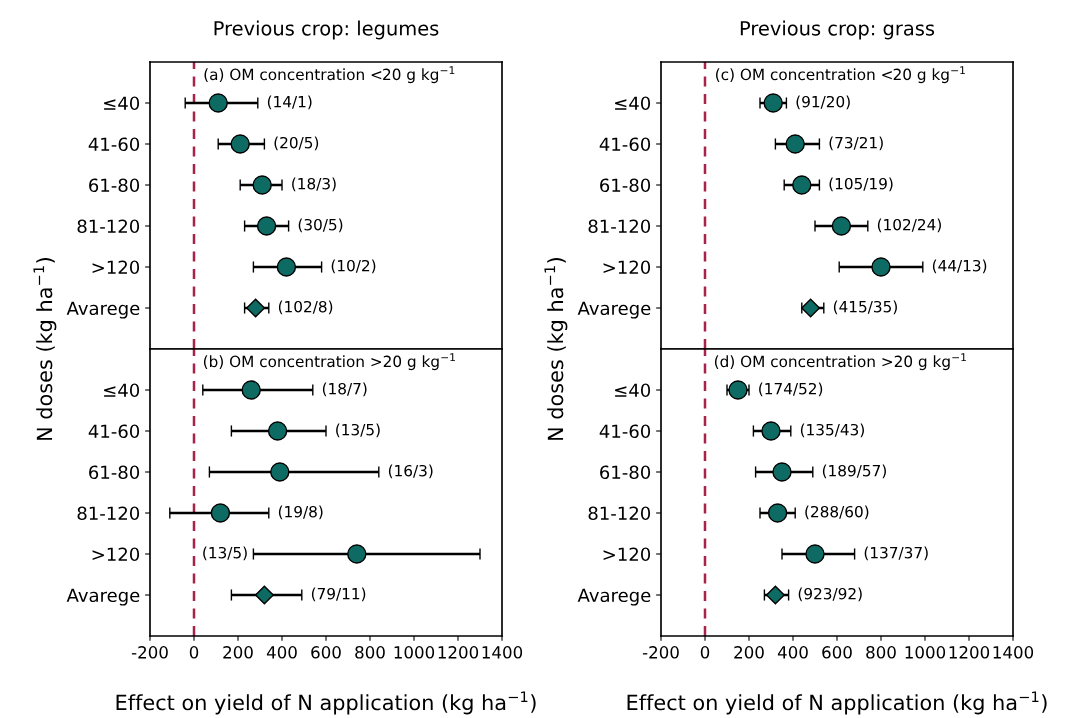 The height and width of the screenshot is (718, 1067). What do you see at coordinates (289, 102) in the screenshot?
I see `data-label: (14/1)` at bounding box center [289, 102].